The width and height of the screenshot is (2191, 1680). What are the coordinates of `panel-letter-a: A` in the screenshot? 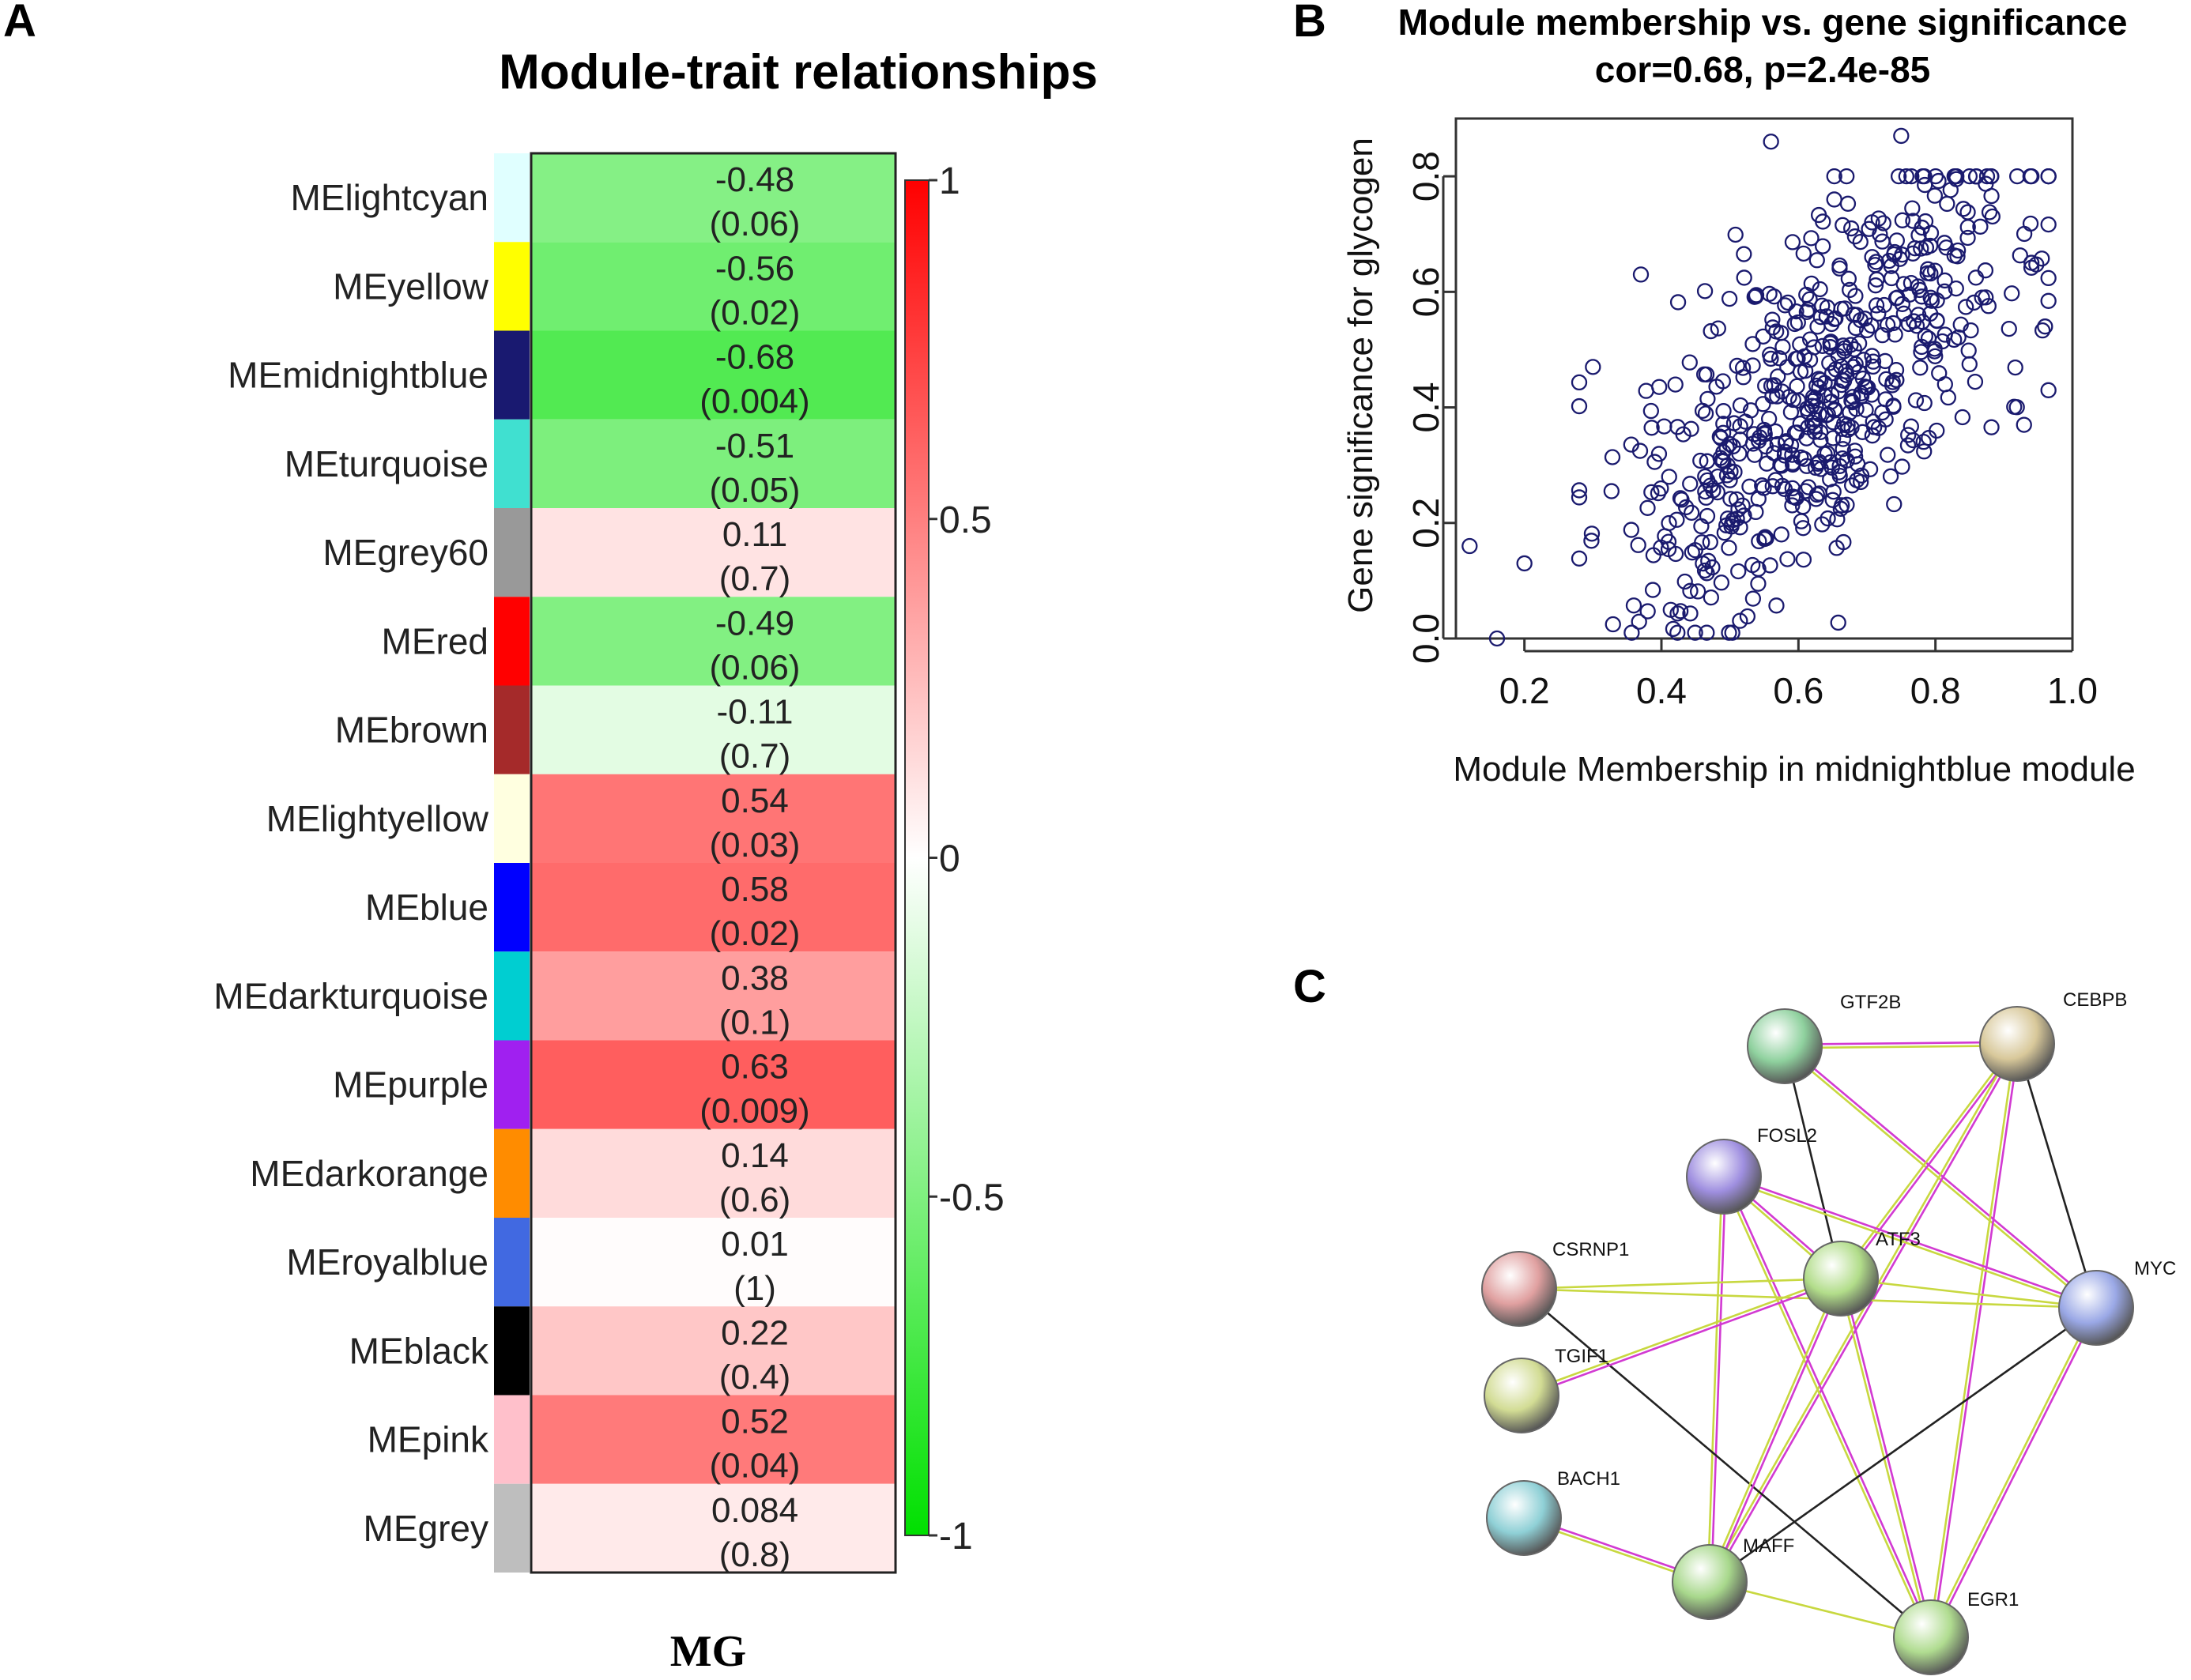 It's located at (19, 23).